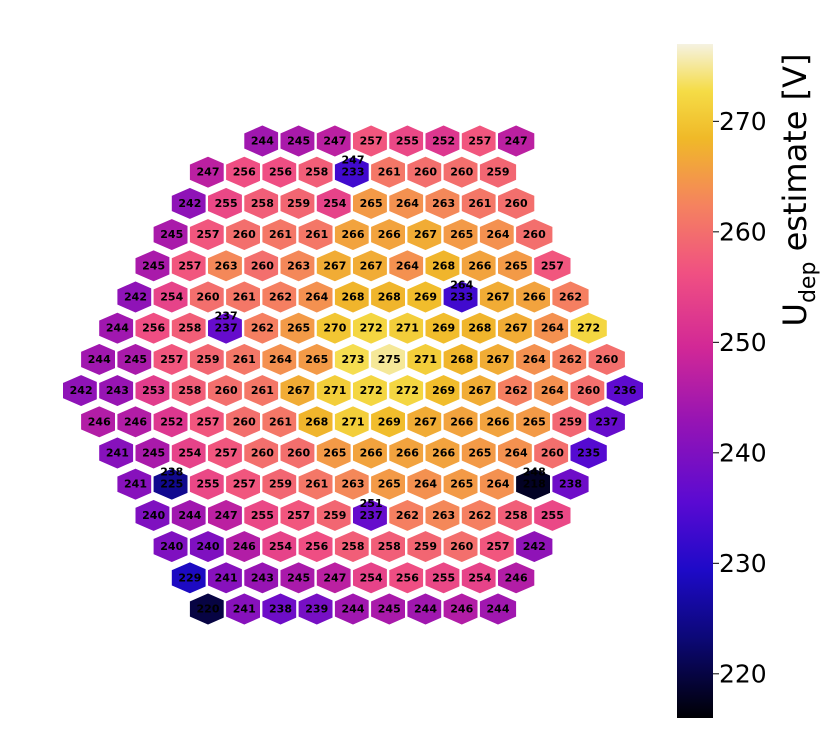 Image resolution: width=839 pixels, height=734 pixels. I want to click on hex-cell-value: 229, so click(189, 577).